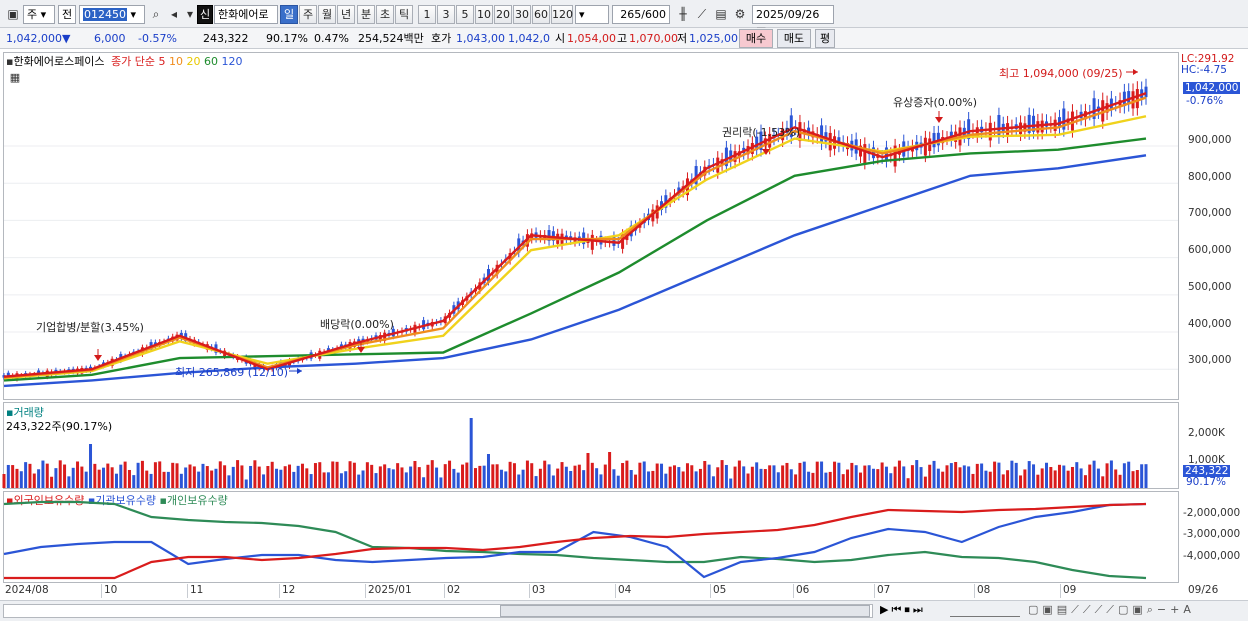 Image resolution: width=1248 pixels, height=621 pixels. What do you see at coordinates (702, 14) in the screenshot?
I see `draw-icon: ⟋` at bounding box center [702, 14].